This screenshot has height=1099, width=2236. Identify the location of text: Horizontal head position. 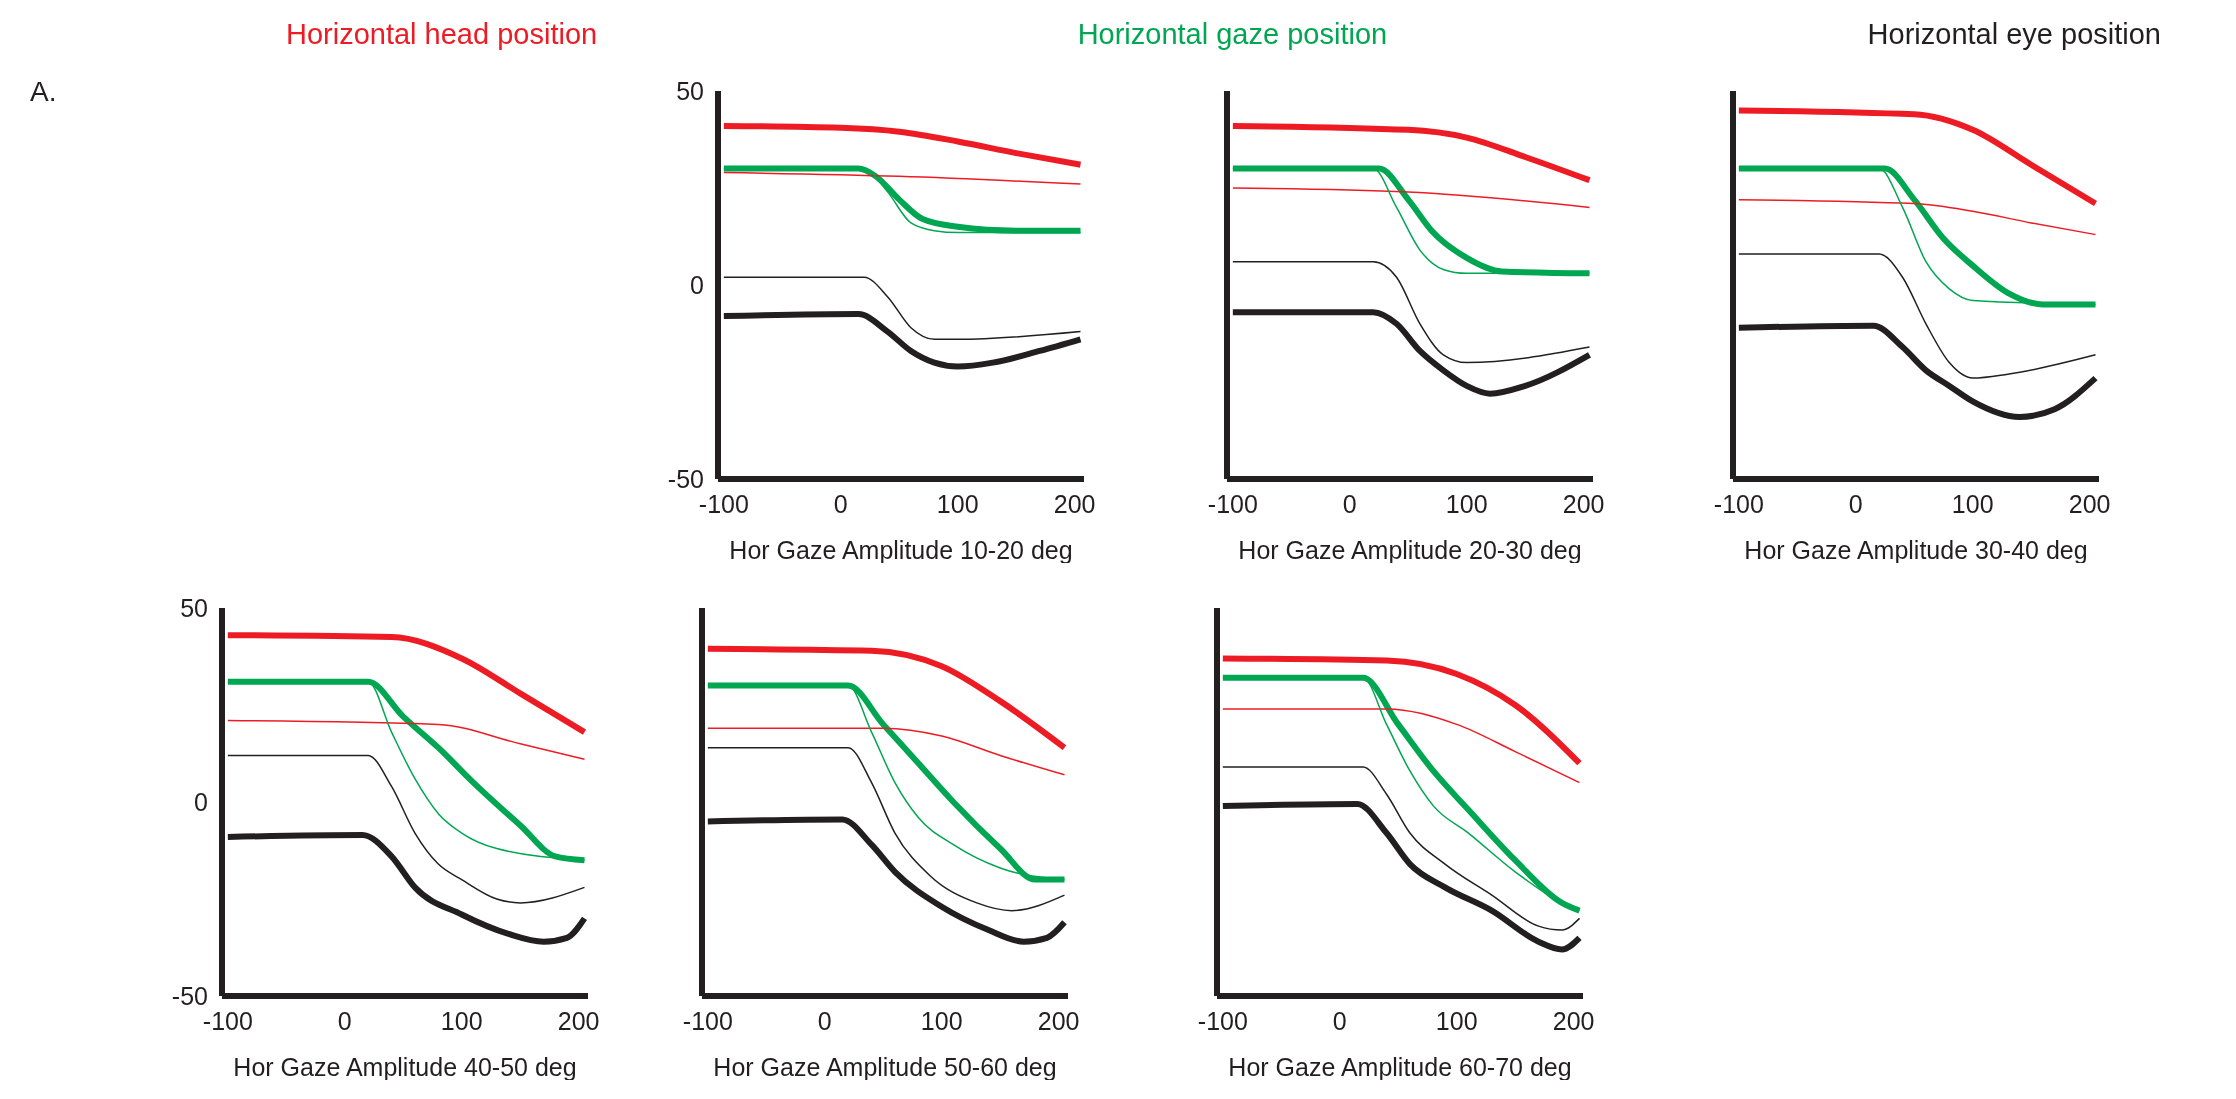
(442, 34).